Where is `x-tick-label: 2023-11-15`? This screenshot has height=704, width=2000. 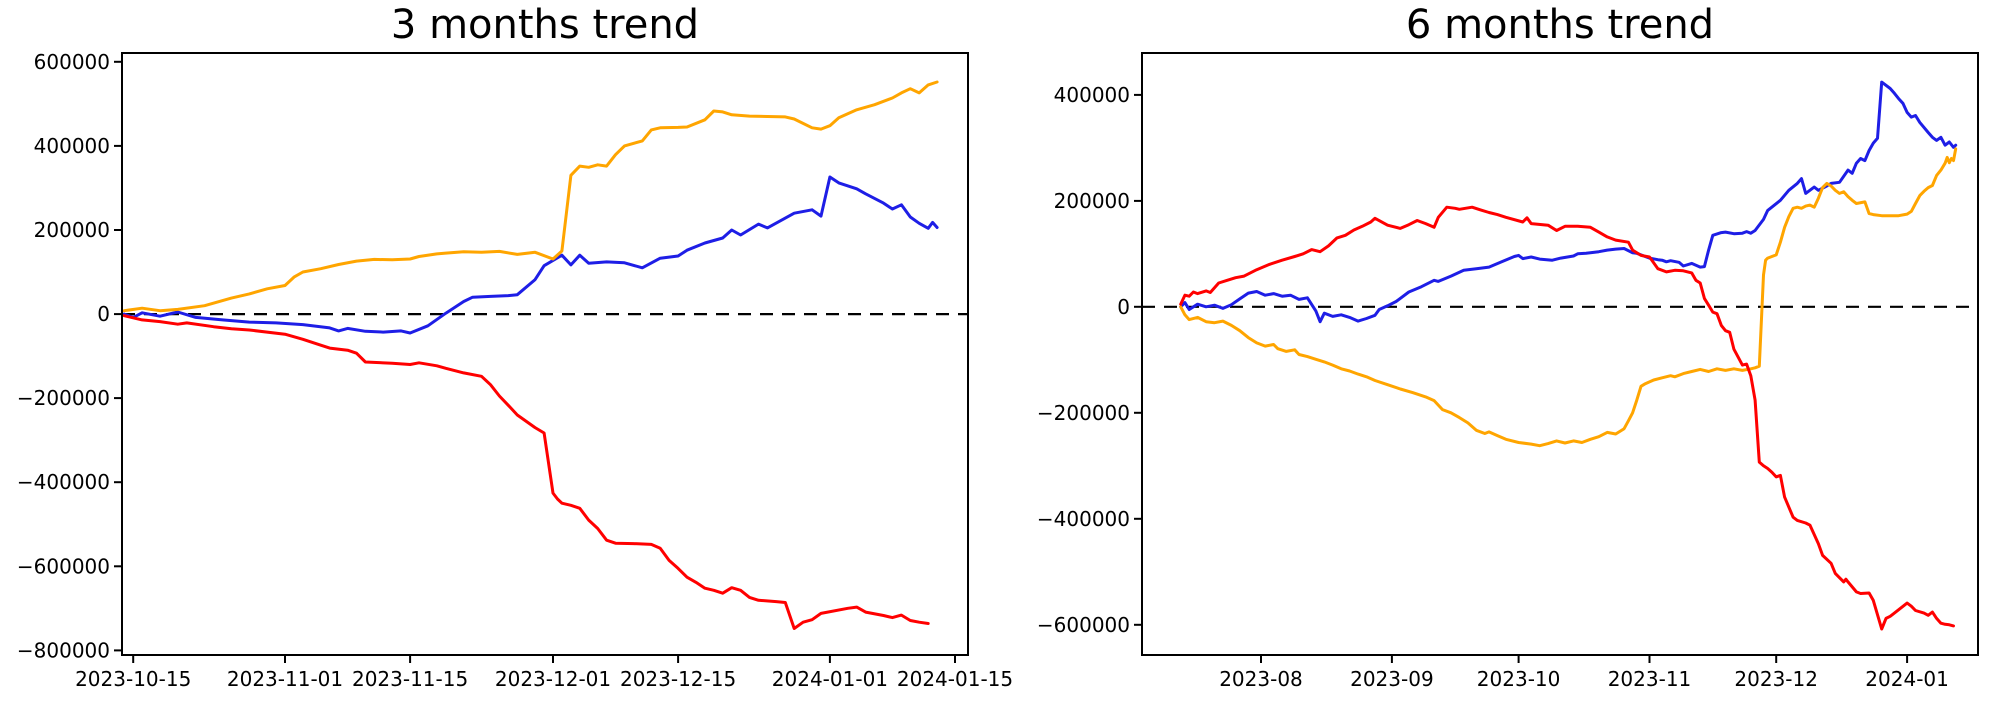
x-tick-label: 2023-11-15 is located at coordinates (410, 679).